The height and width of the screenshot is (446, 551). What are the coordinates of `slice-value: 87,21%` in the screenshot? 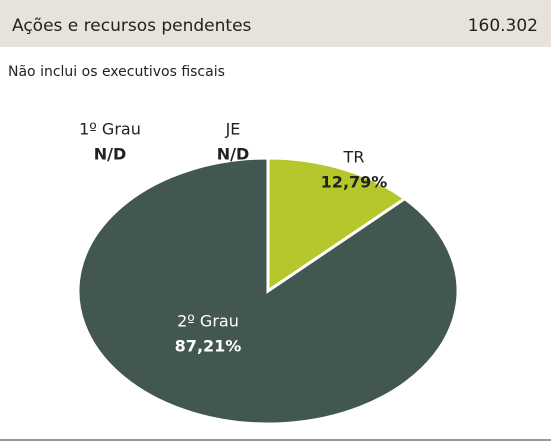 It's located at (208, 346).